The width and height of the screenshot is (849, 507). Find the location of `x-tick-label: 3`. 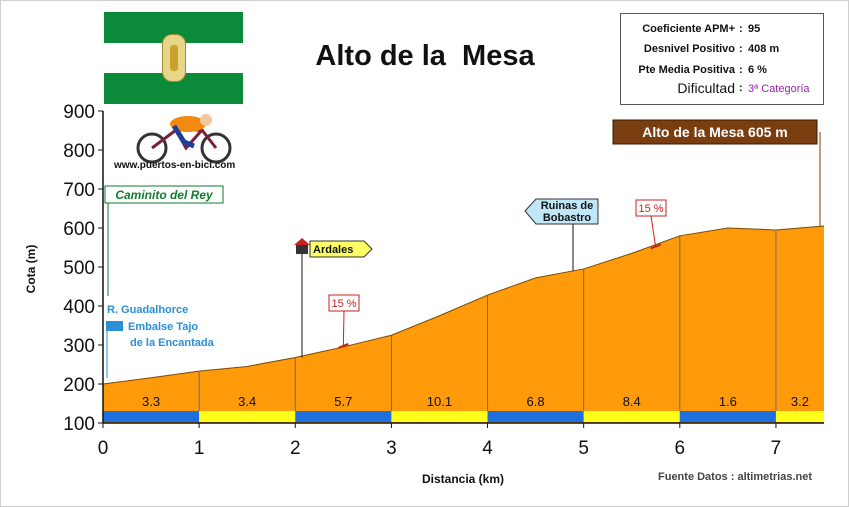

x-tick-label: 3 is located at coordinates (391, 448).